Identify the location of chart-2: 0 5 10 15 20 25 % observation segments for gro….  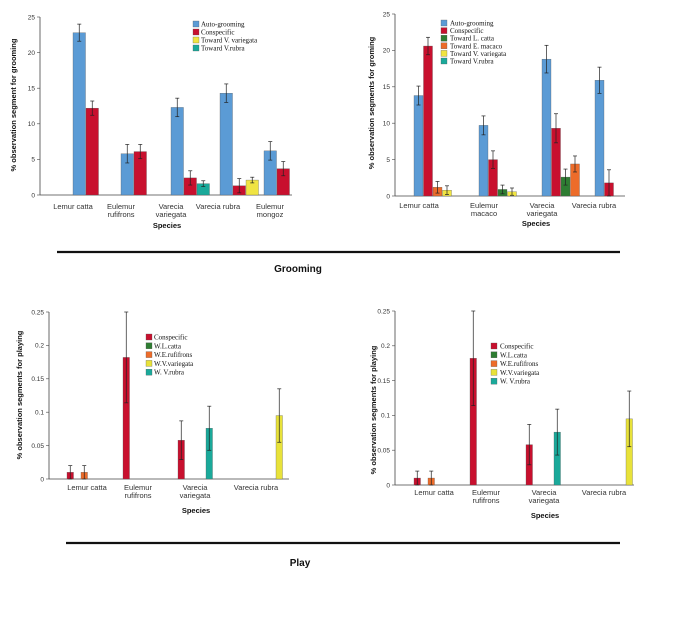
(496, 119).